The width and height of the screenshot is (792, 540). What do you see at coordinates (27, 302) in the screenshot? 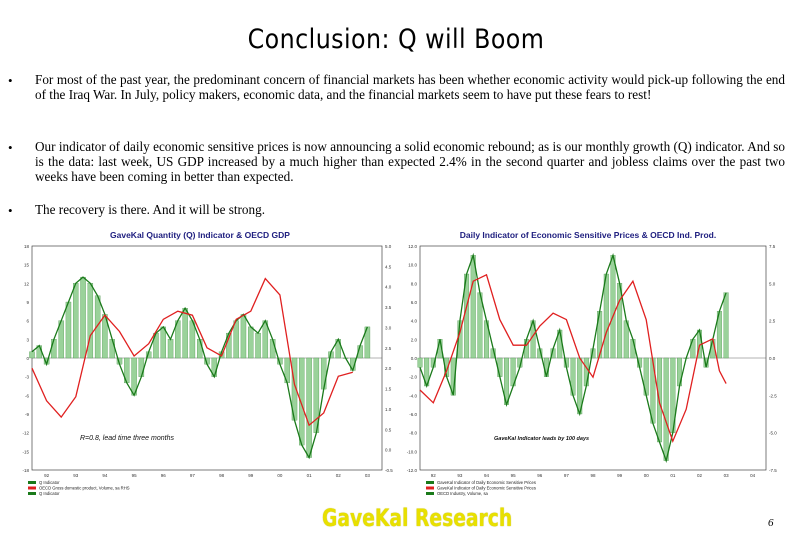
I see `y-left-tick-label: 9` at bounding box center [27, 302].